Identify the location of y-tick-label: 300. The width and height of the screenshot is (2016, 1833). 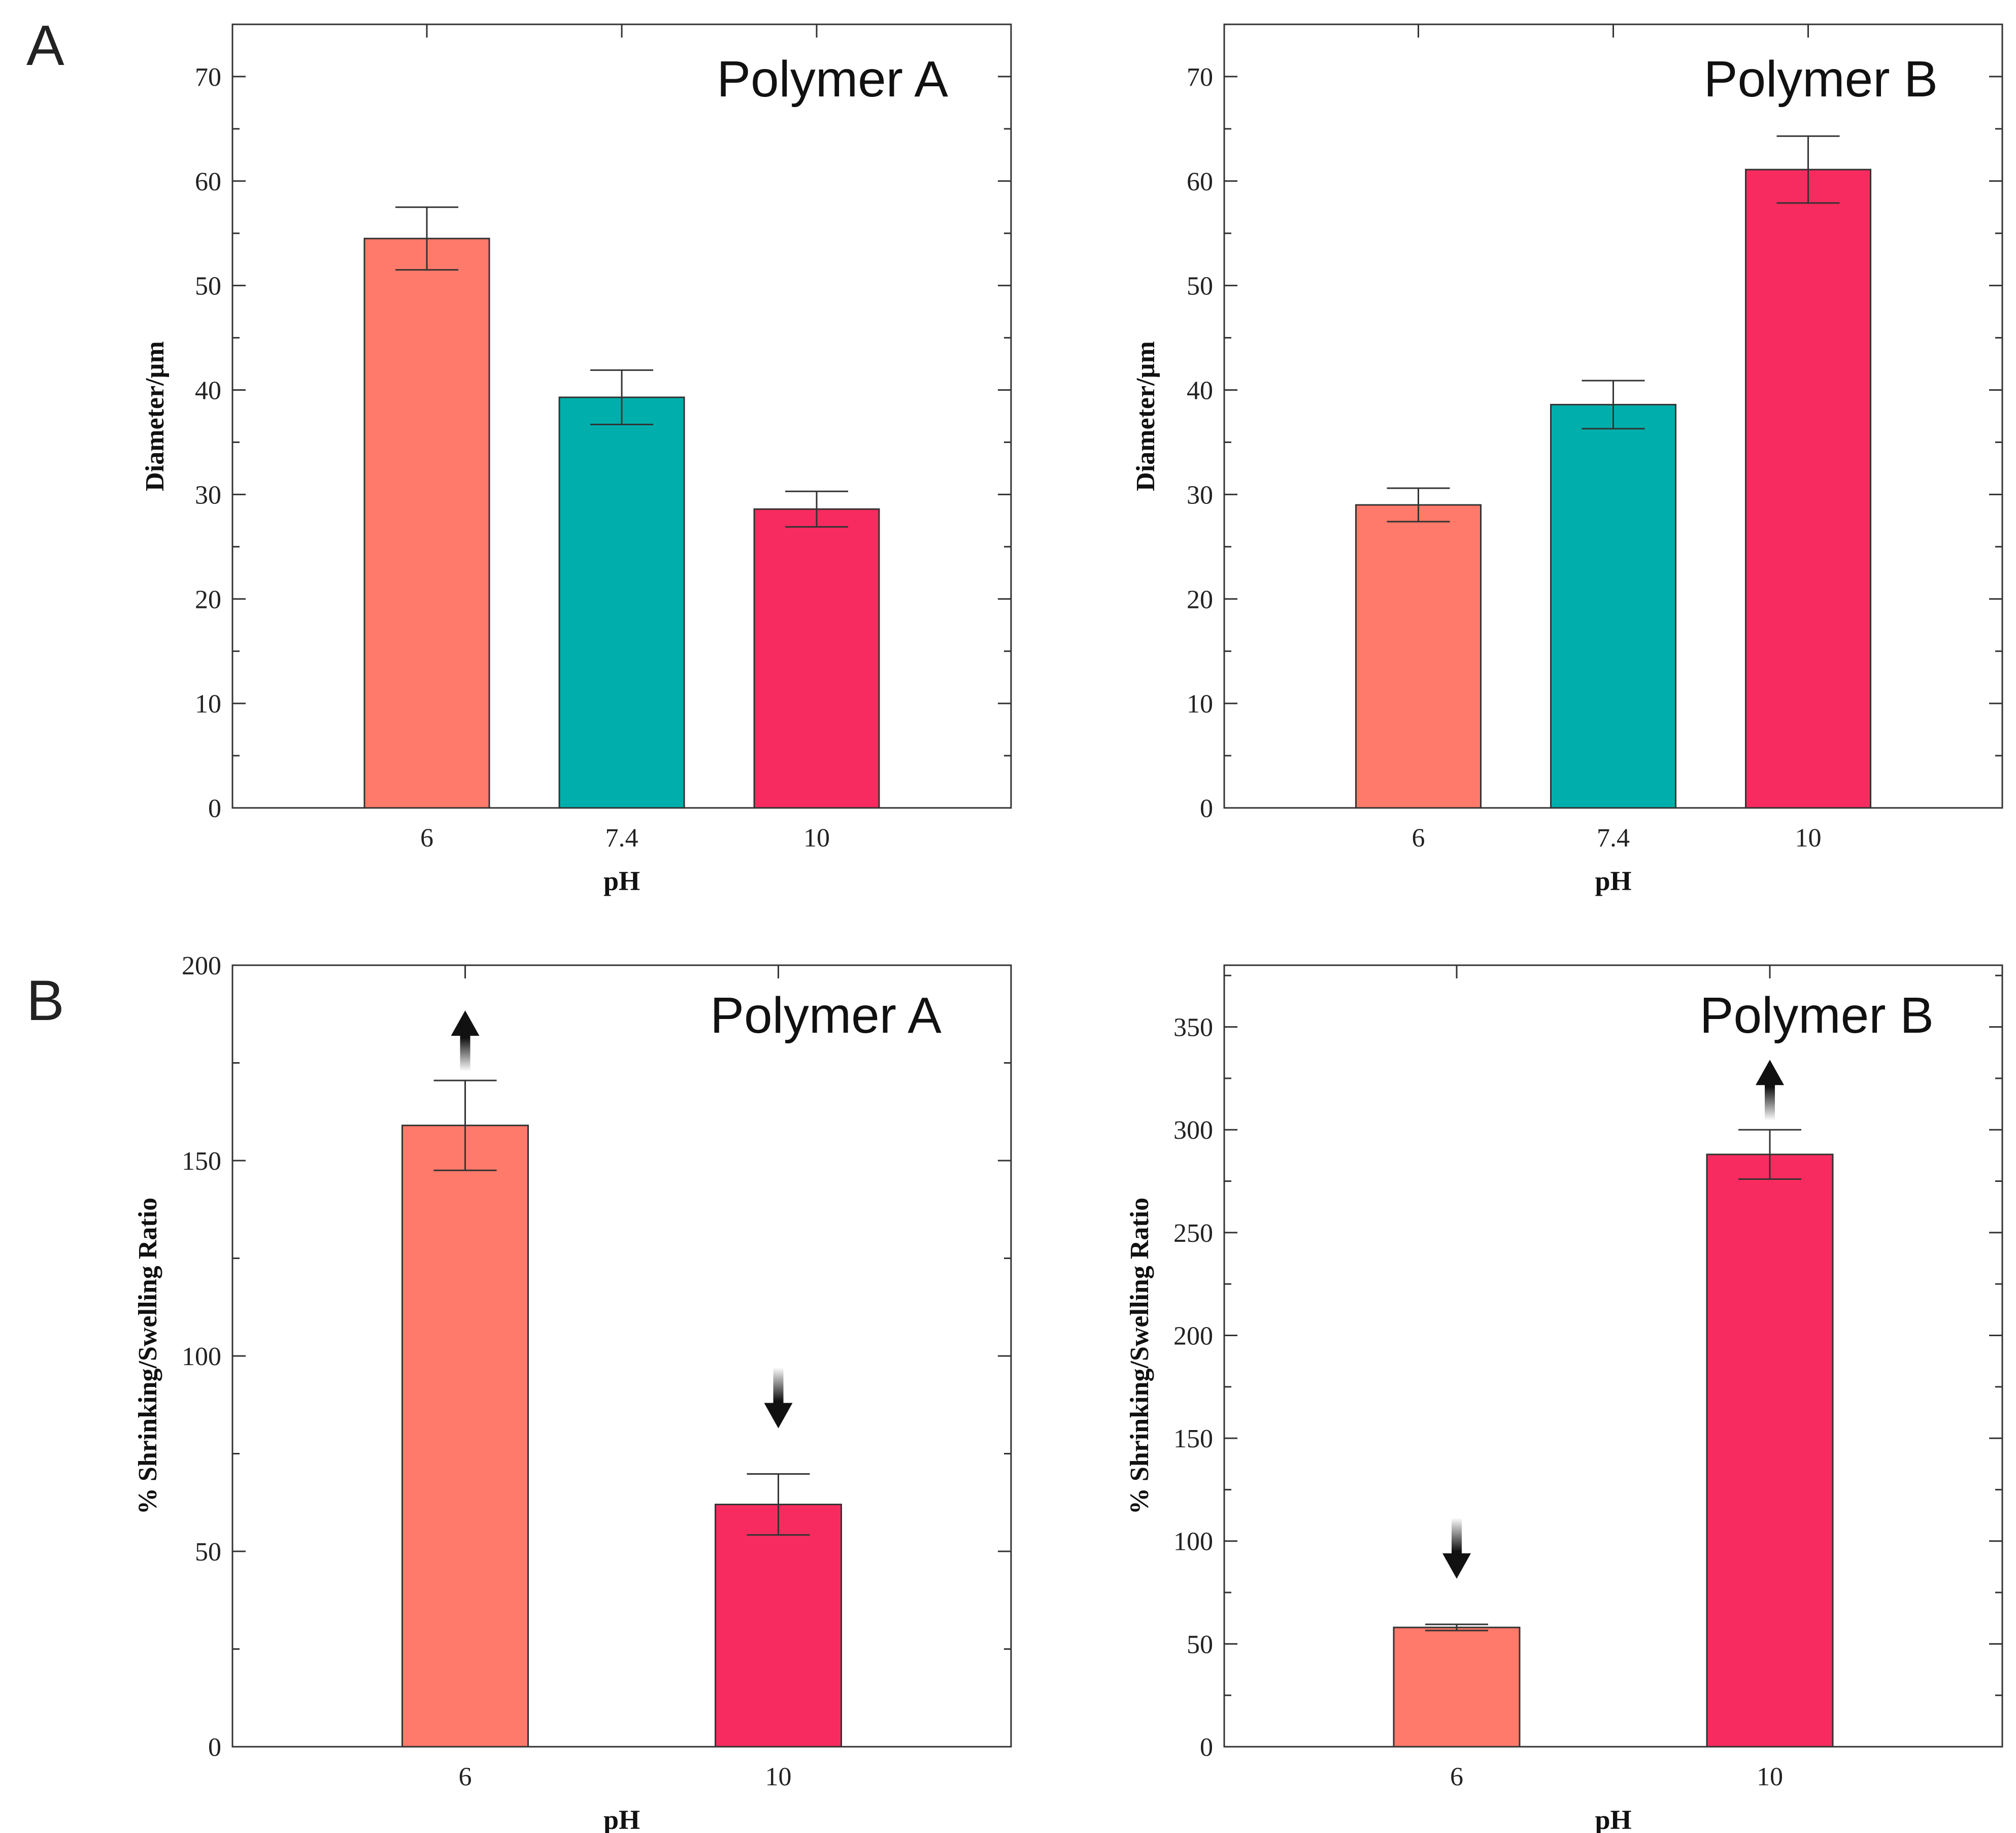
(1193, 1130).